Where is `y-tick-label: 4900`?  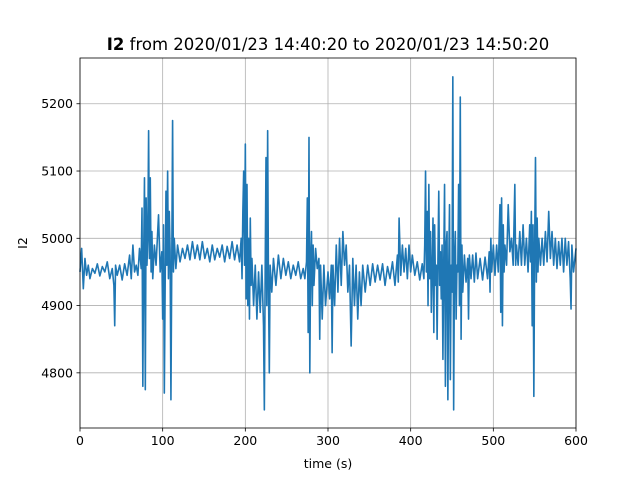
y-tick-label: 4900 is located at coordinates (57, 305).